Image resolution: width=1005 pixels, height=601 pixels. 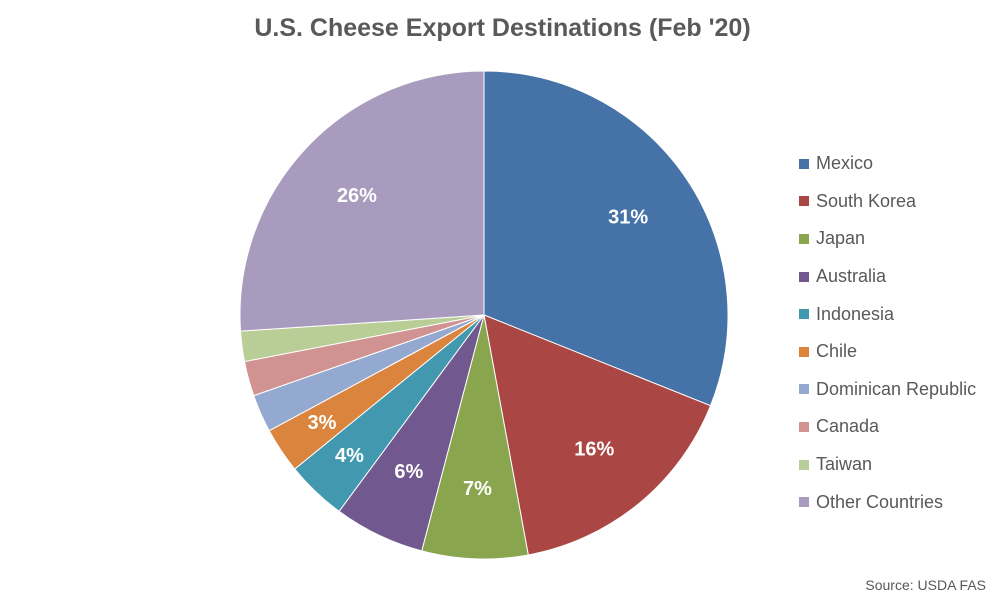 I want to click on legend-label: Australia, so click(x=851, y=276).